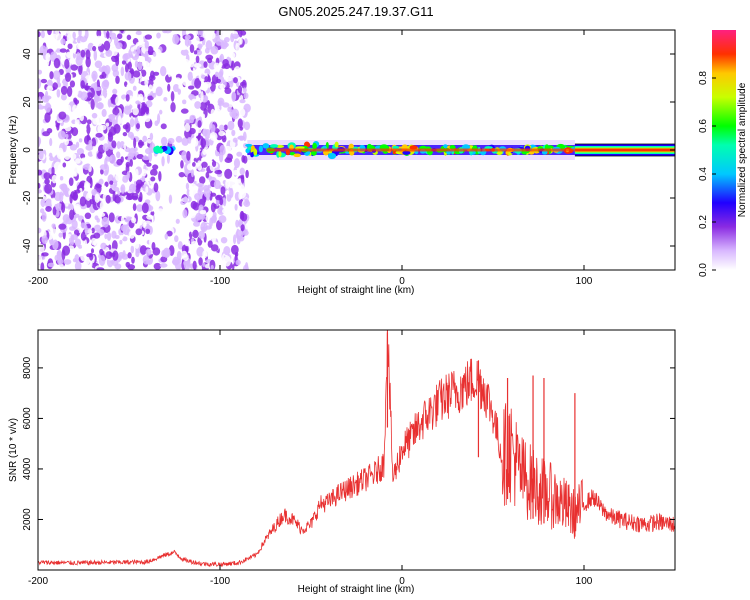 The image size is (750, 600). What do you see at coordinates (402, 281) in the screenshot?
I see `x-tick-label: 0` at bounding box center [402, 281].